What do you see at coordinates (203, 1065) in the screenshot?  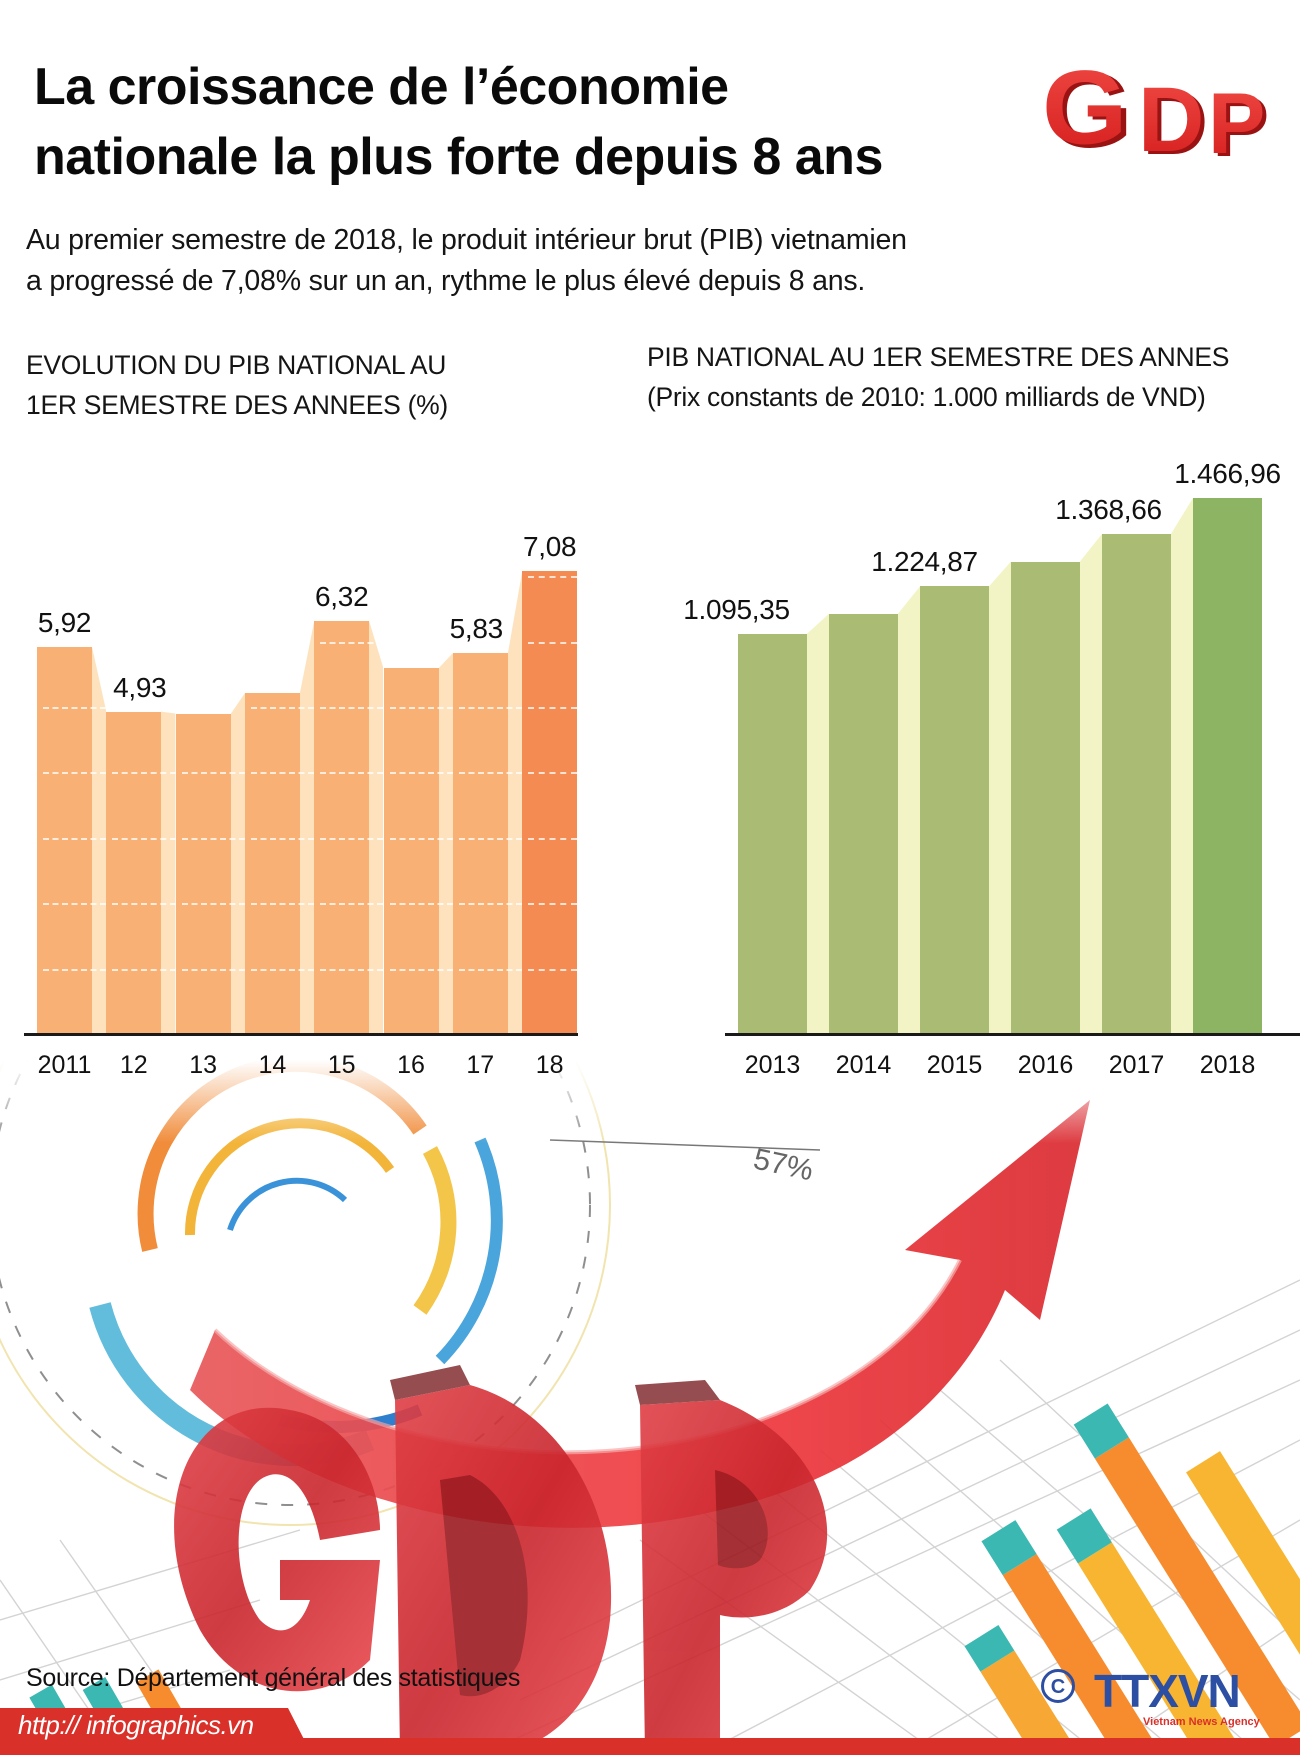 I see `x-tick-label: 13` at bounding box center [203, 1065].